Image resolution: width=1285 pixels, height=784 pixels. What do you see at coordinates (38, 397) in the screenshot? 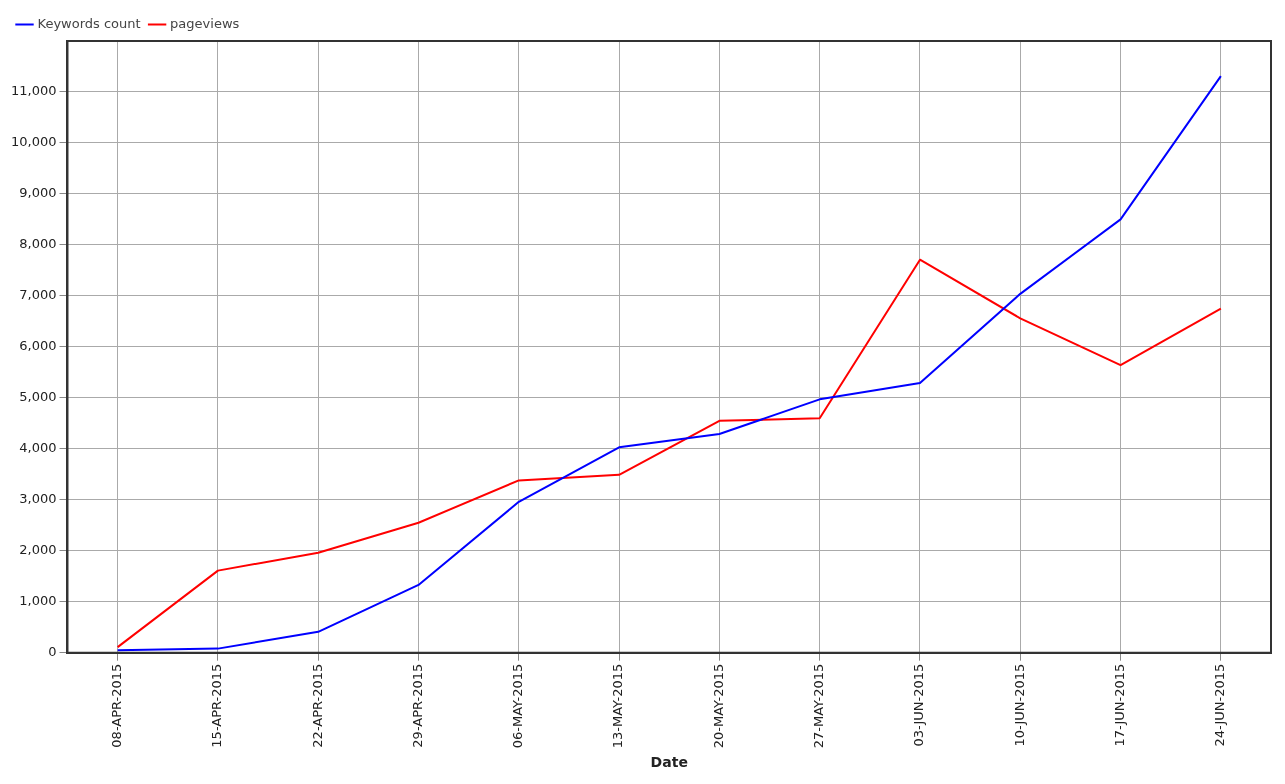
I see `y-tick-label: 5,000` at bounding box center [38, 397].